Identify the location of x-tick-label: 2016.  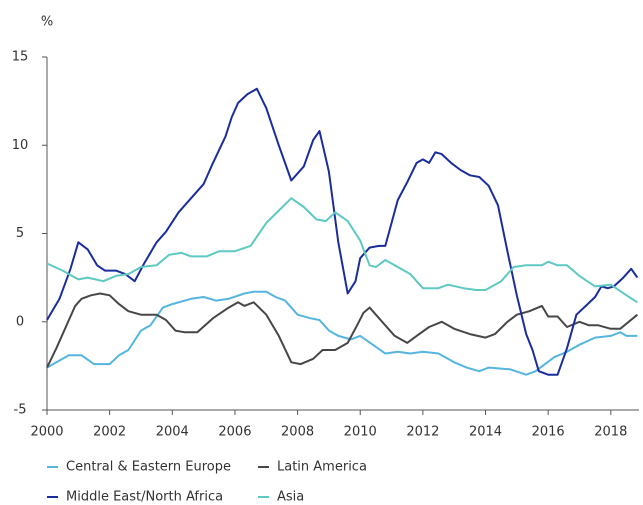
(548, 432).